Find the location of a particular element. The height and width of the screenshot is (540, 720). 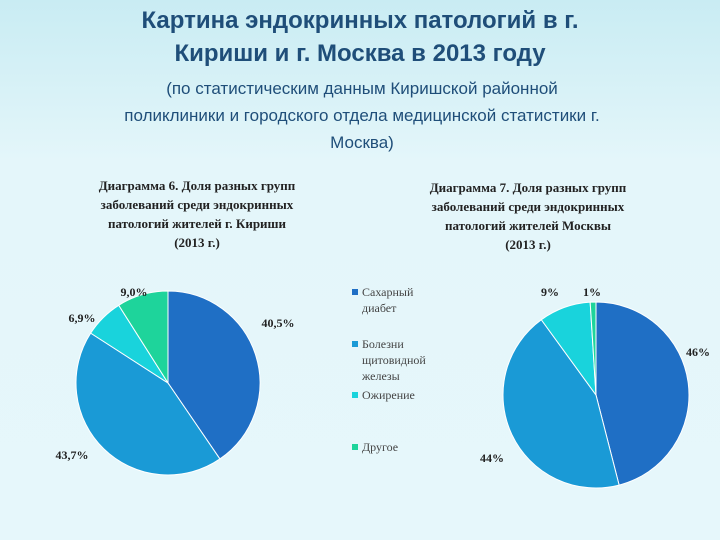

legend-label: Сахарный диабет is located at coordinates (388, 300).